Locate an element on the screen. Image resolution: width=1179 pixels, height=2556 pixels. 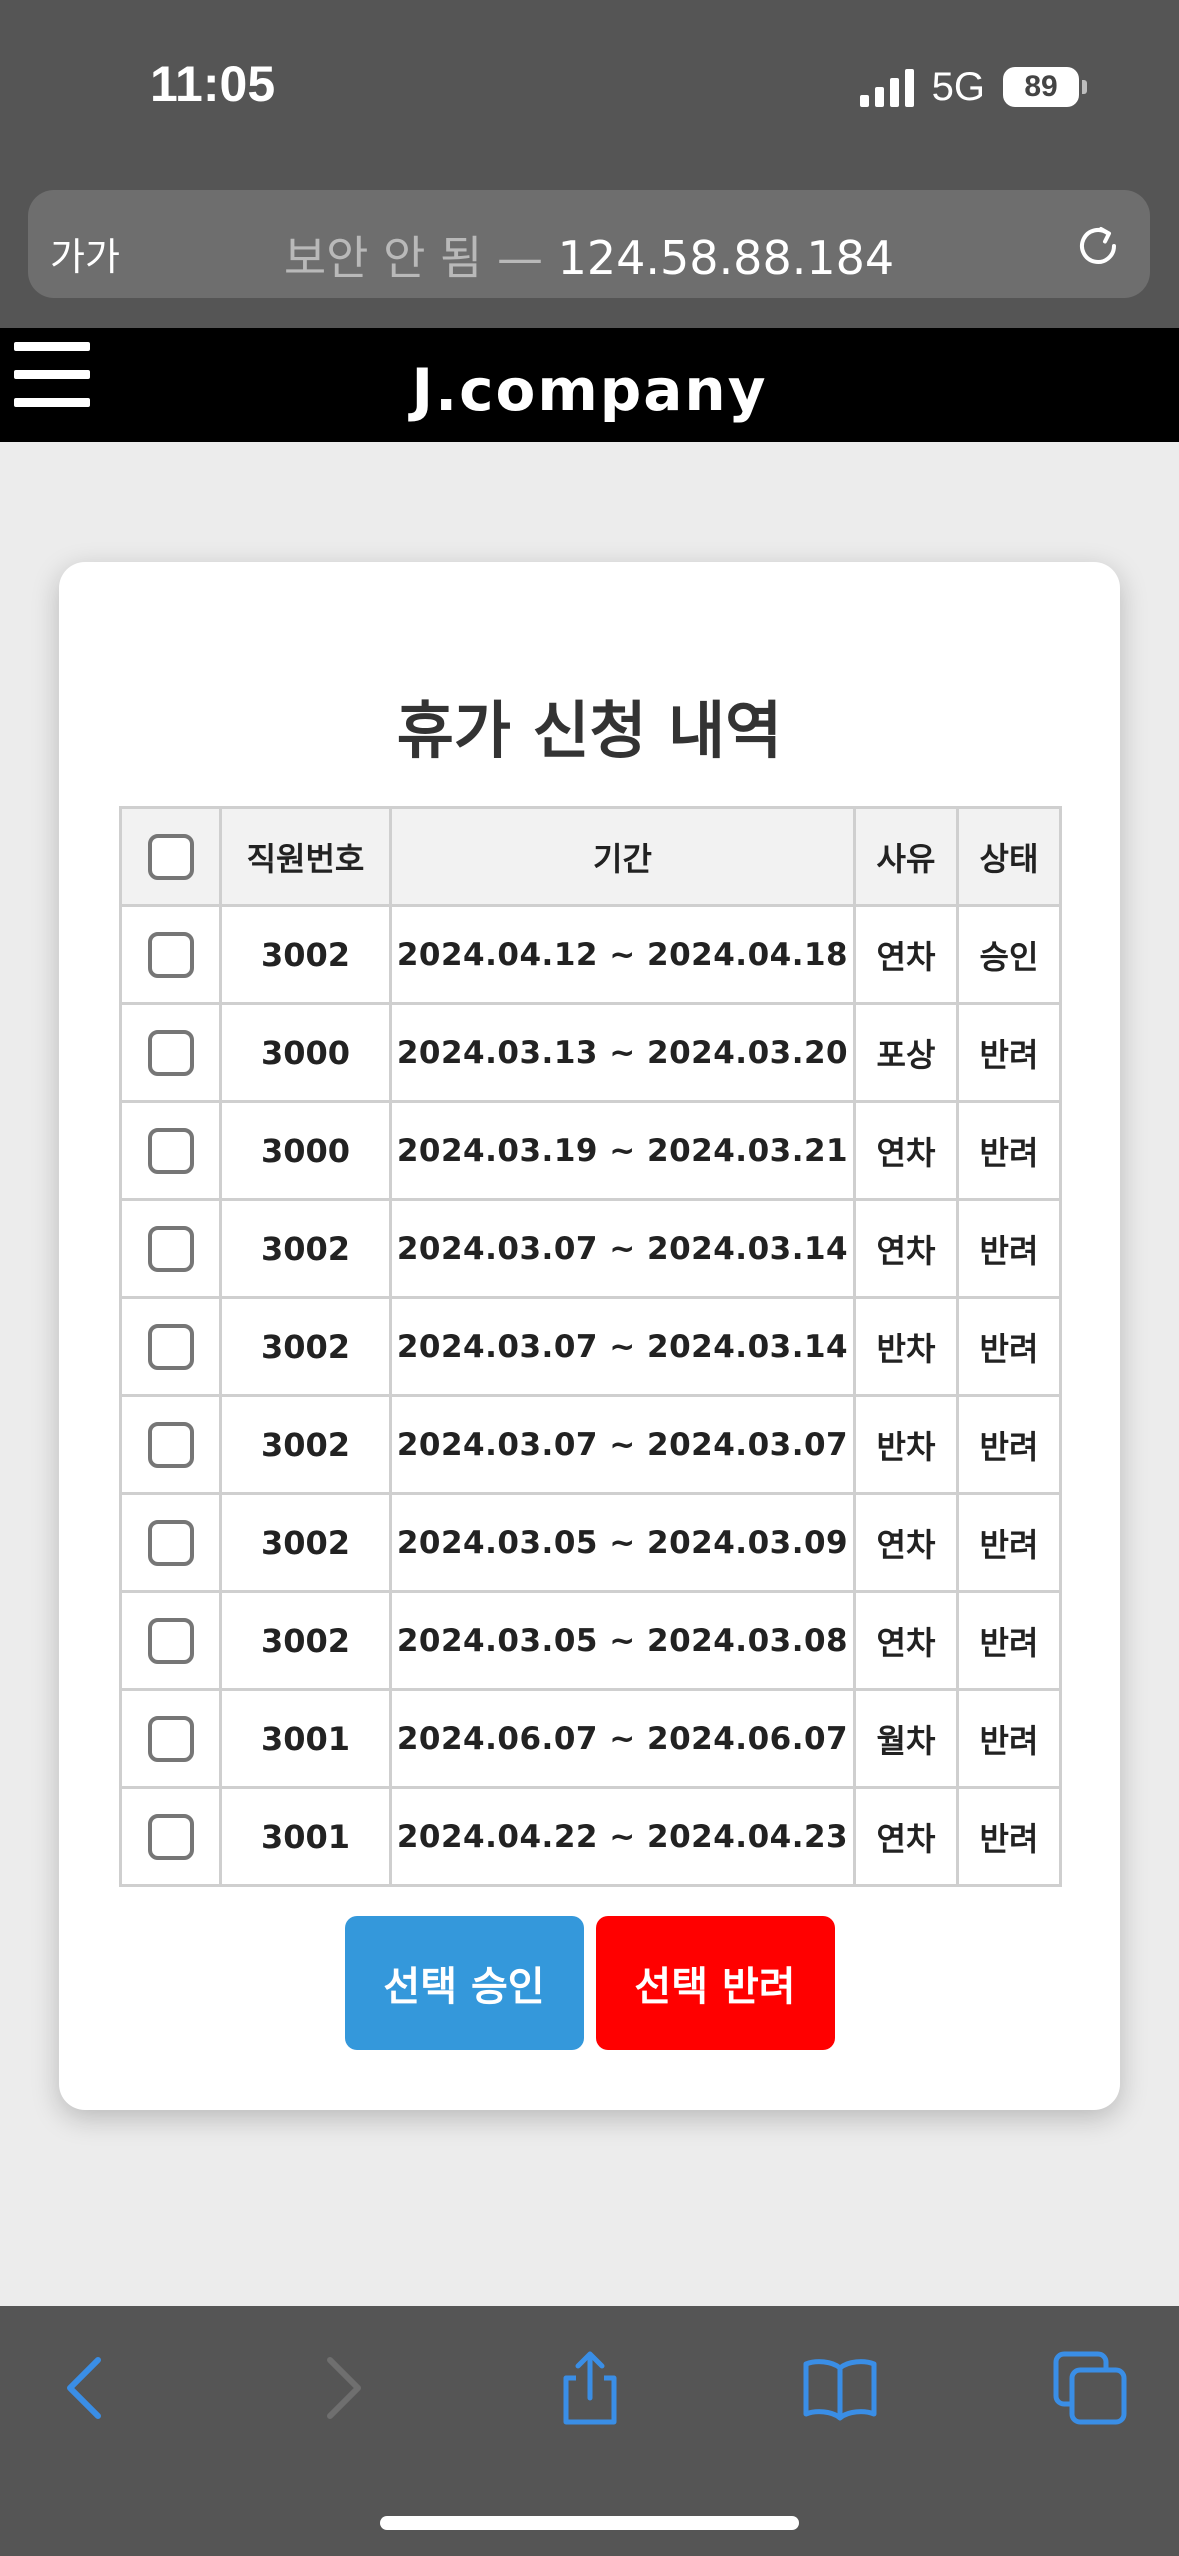
period-cell: 2024.04.12 ~ 2024.04.18 is located at coordinates (622, 954).